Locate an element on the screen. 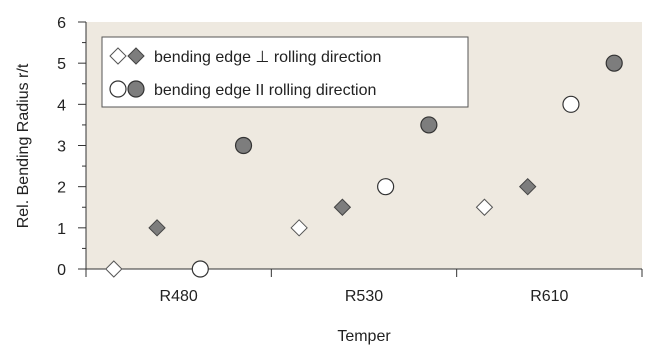 This screenshot has height=350, width=654. legend-label: bending edge ⊥ rolling direction is located at coordinates (267, 57).